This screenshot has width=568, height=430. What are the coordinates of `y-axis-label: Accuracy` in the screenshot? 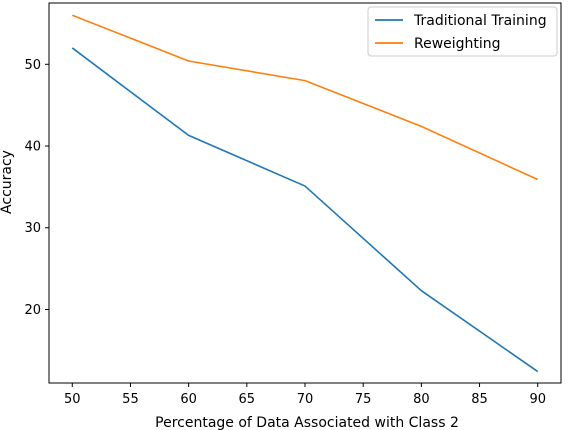 It's located at (7, 182).